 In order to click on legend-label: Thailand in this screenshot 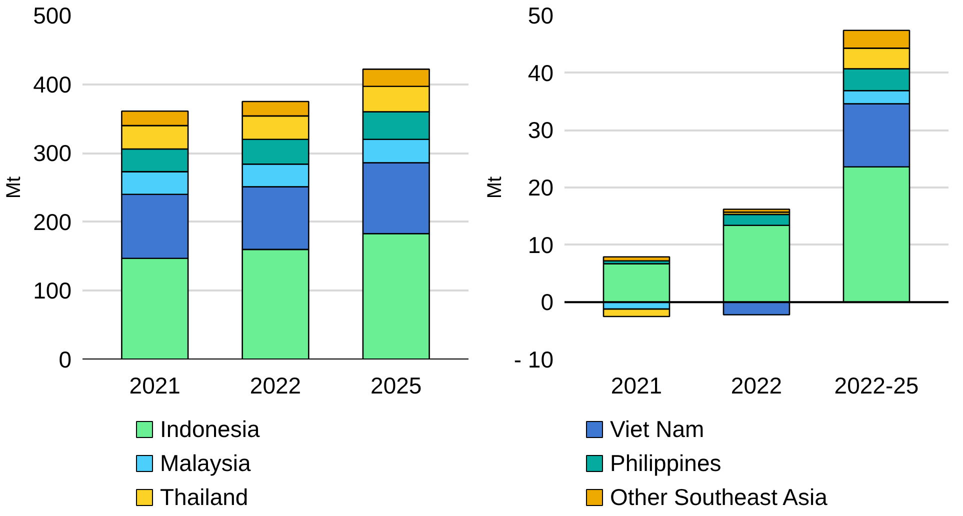, I will do `click(205, 497)`.